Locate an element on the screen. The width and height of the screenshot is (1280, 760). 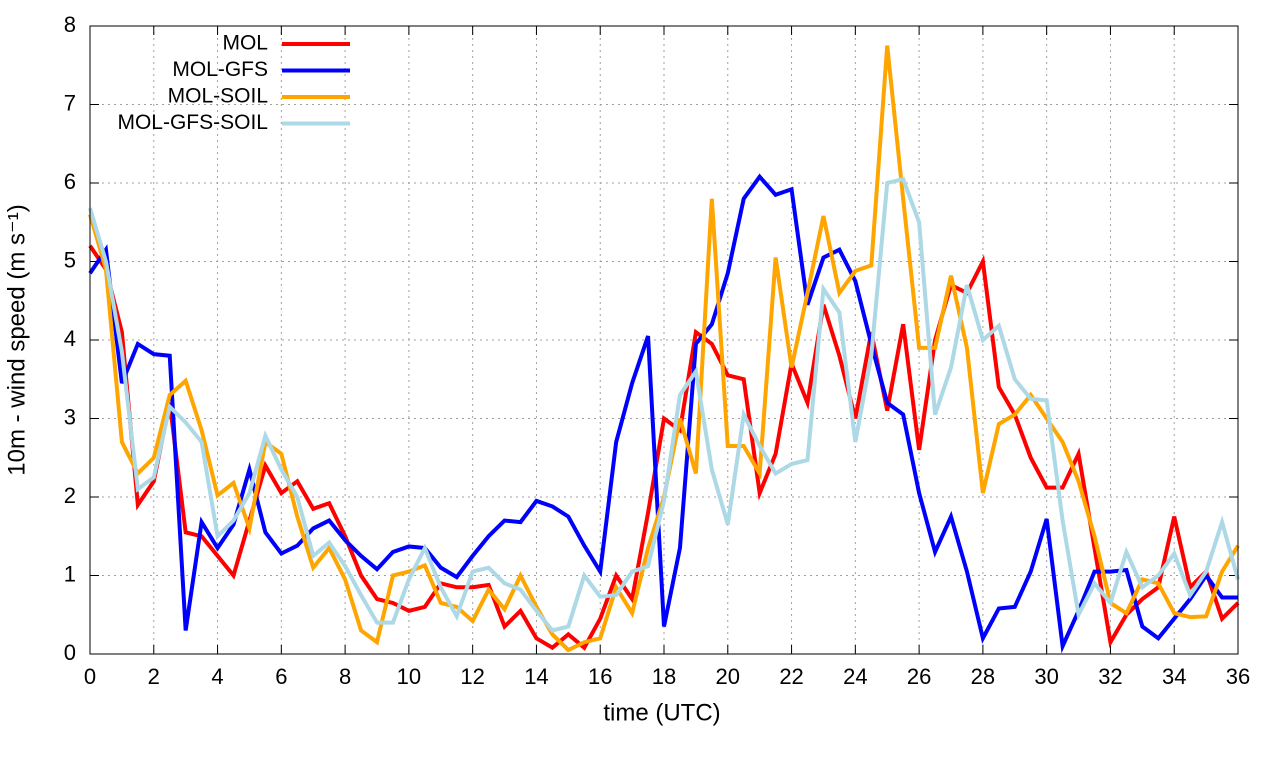
y-axis-label: 10m - wind speed (m s⁻¹) is located at coordinates (16, 339).